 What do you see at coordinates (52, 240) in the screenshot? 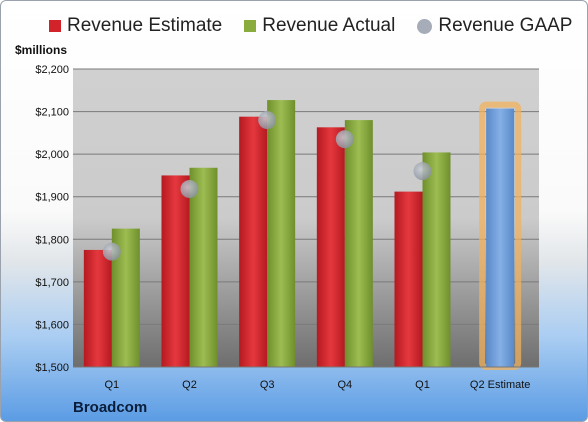
I see `y-tick-label: $1,800` at bounding box center [52, 240].